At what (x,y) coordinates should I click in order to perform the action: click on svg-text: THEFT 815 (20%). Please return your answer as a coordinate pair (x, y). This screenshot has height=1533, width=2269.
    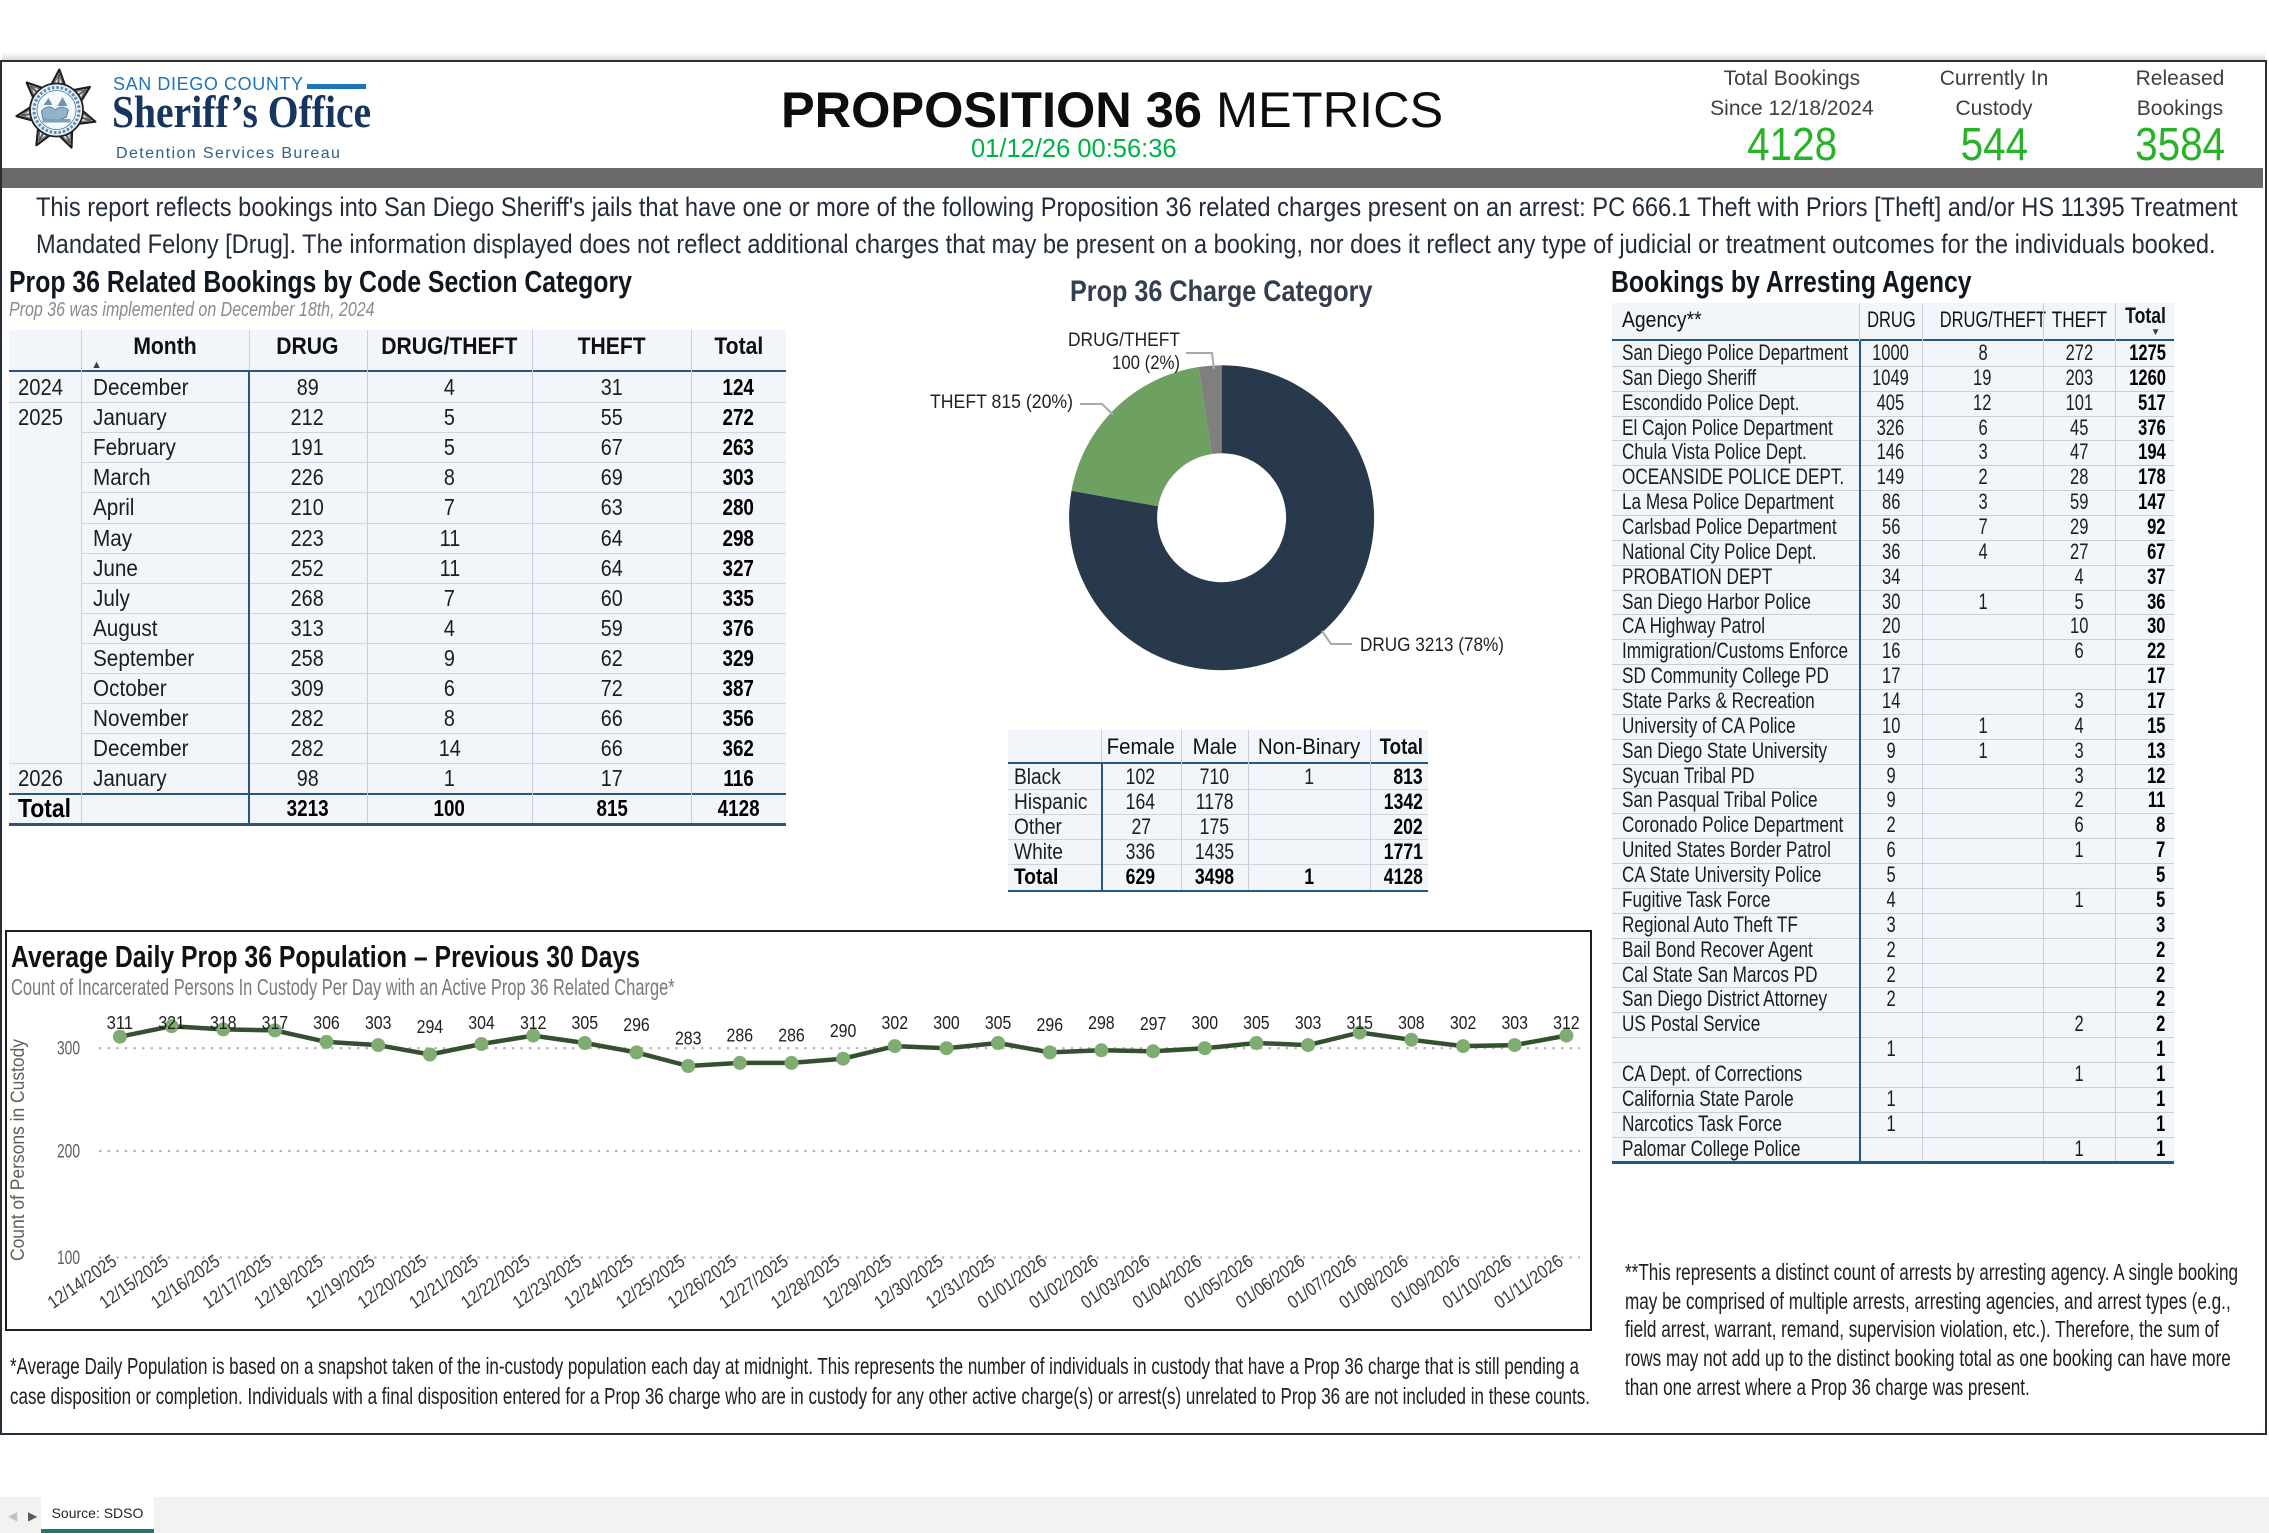
    Looking at the image, I should click on (1001, 402).